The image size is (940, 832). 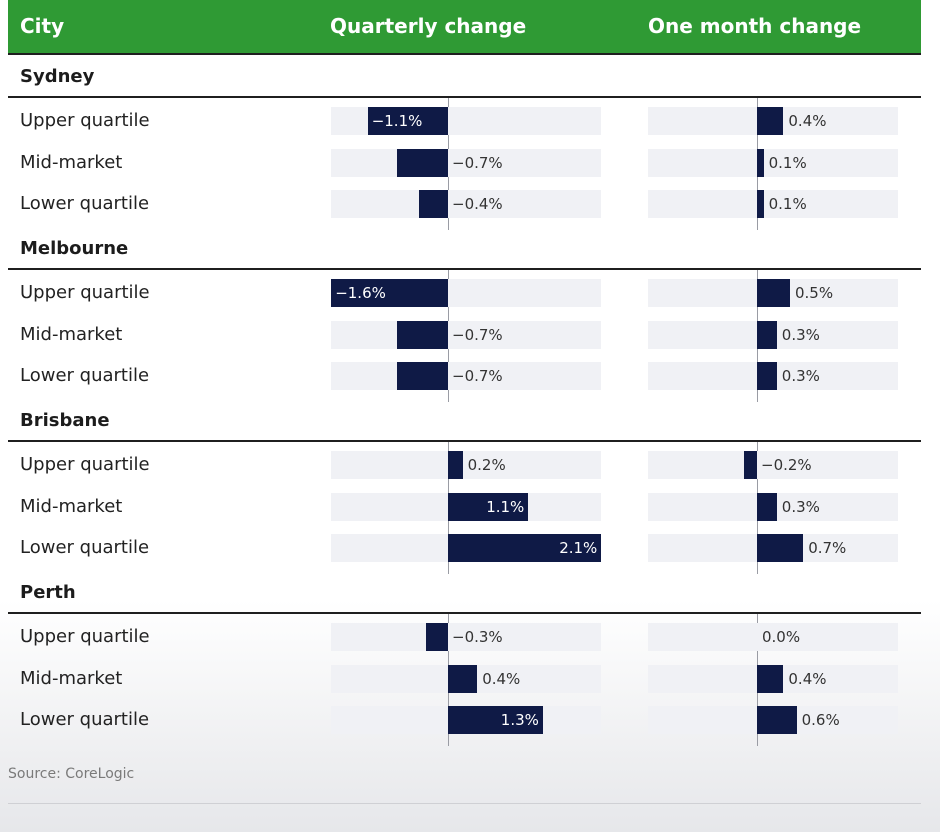 What do you see at coordinates (48, 592) in the screenshot?
I see `group-title-perth: Perth` at bounding box center [48, 592].